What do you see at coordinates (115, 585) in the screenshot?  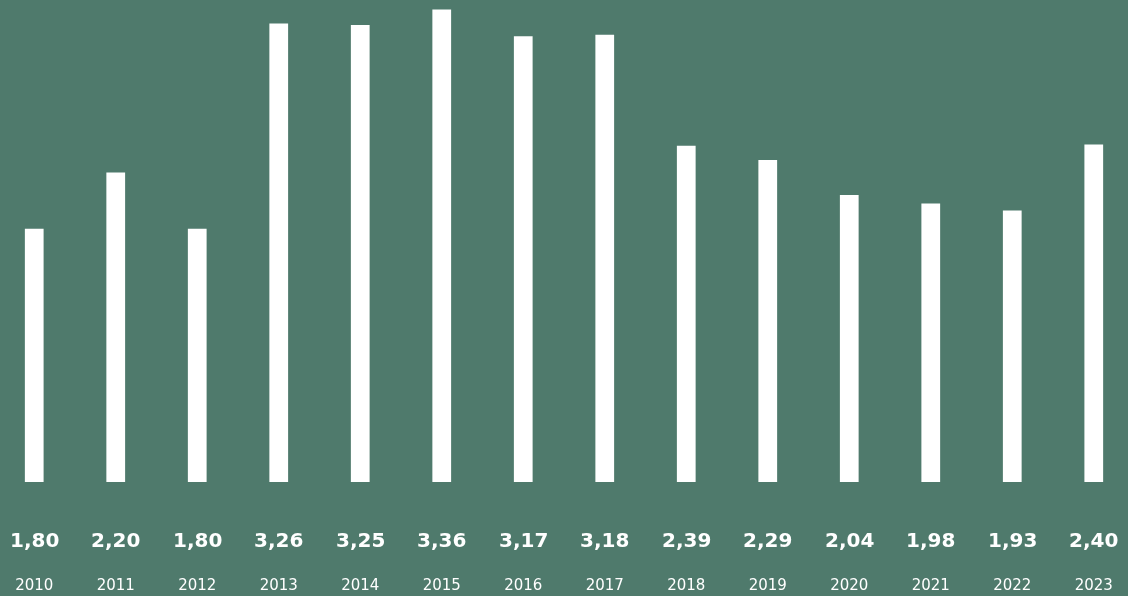 I see `x-tick-label: 2011` at bounding box center [115, 585].